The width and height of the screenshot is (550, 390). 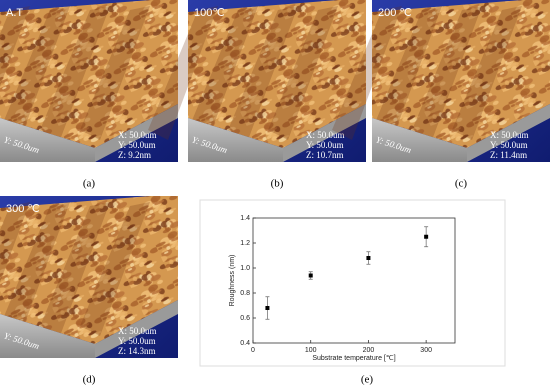 I want to click on scan-z: Z: 14.3nm, so click(x=137, y=351).